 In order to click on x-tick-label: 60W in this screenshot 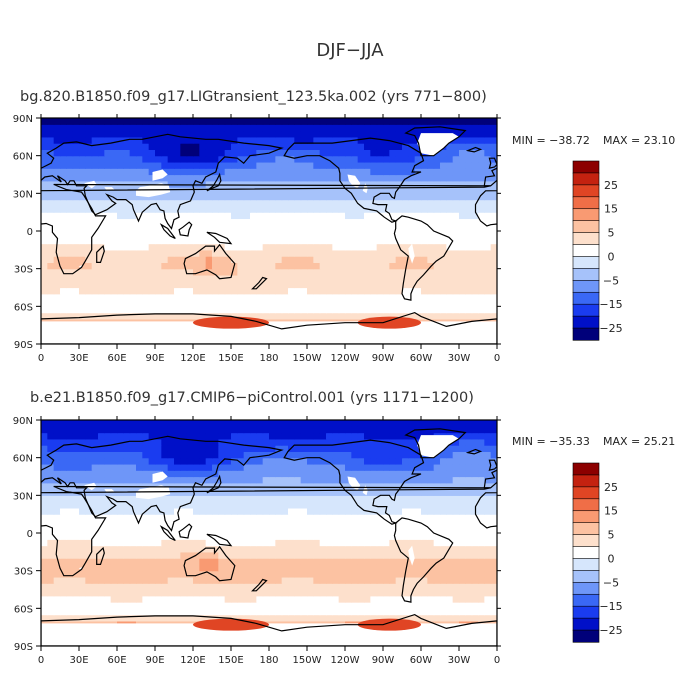, I will do `click(421, 358)`.